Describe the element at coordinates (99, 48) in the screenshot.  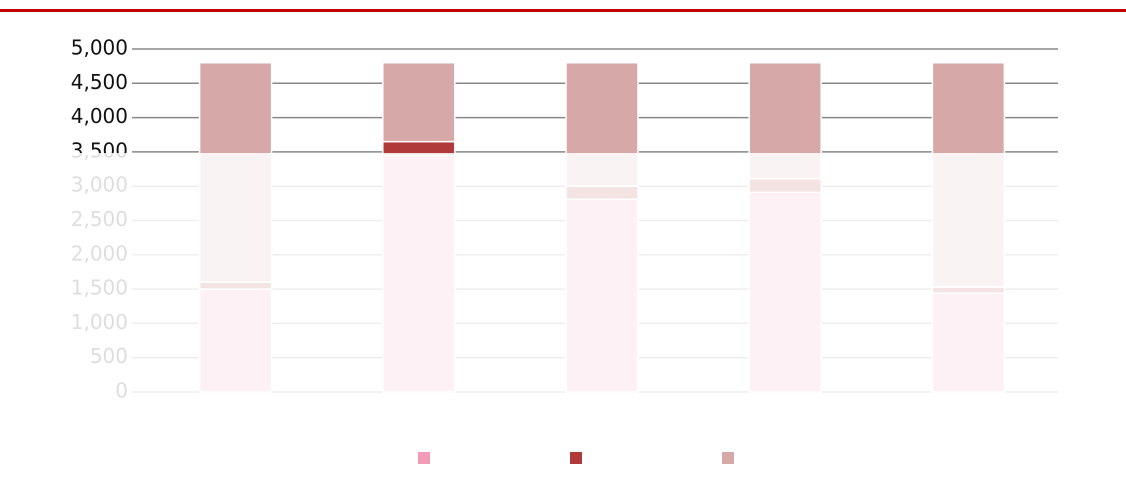
I see `y-tick-label: 5,000` at that location.